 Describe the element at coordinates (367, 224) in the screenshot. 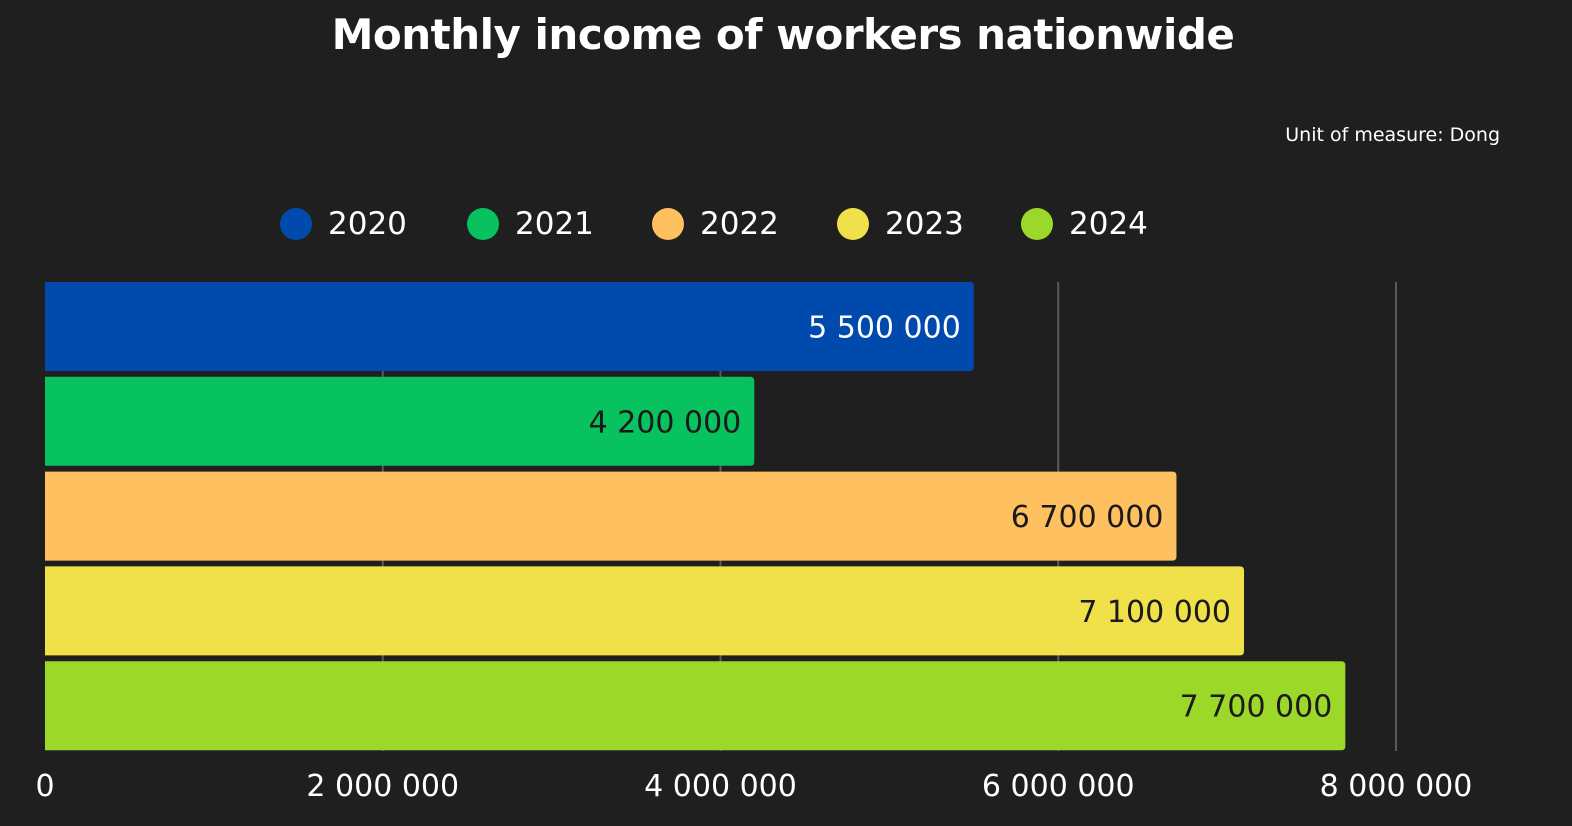

I see `legend-label-2020: 2020` at that location.